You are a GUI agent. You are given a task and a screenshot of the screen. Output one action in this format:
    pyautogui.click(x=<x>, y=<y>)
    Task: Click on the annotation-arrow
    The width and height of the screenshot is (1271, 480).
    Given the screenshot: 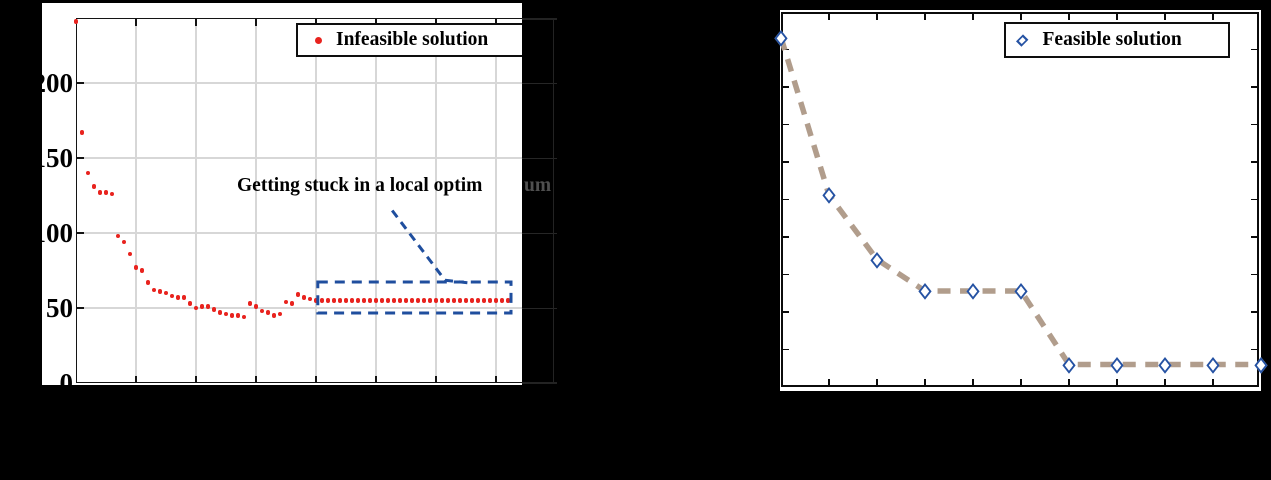 What is the action you would take?
    pyautogui.click(x=429, y=247)
    